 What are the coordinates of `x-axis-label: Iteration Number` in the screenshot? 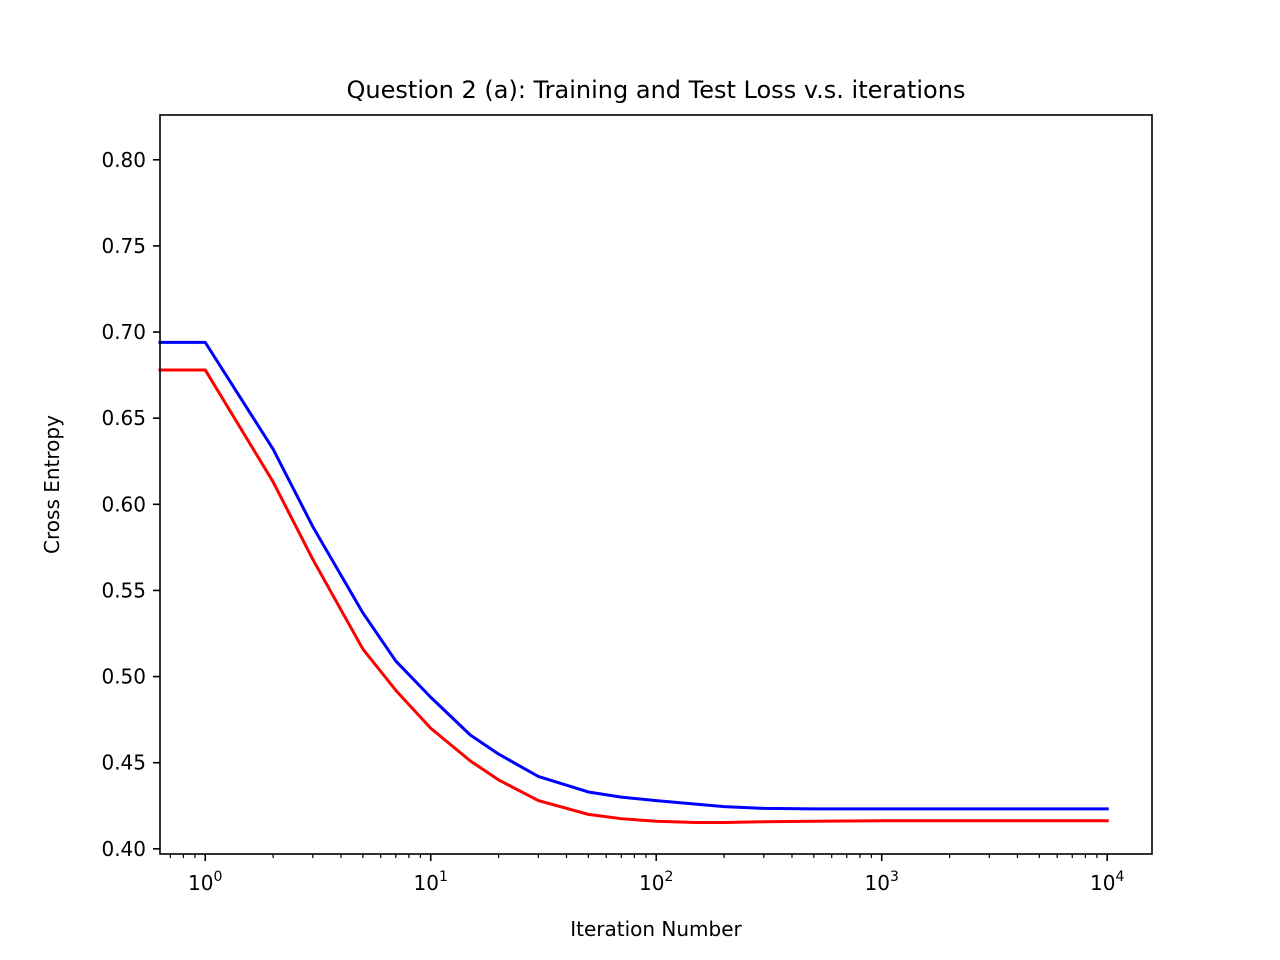 It's located at (656, 929).